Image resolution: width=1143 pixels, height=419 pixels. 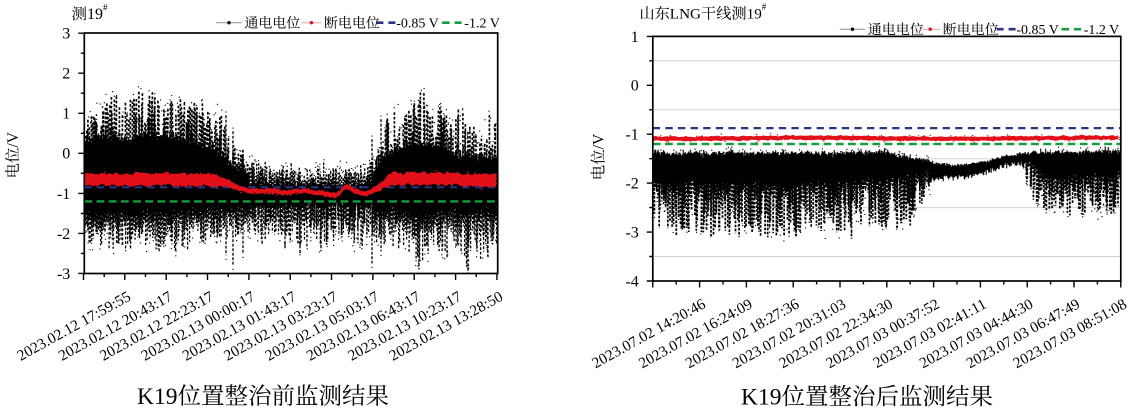 What do you see at coordinates (685, 14) in the screenshot?
I see `svg-text: LNG` at bounding box center [685, 14].